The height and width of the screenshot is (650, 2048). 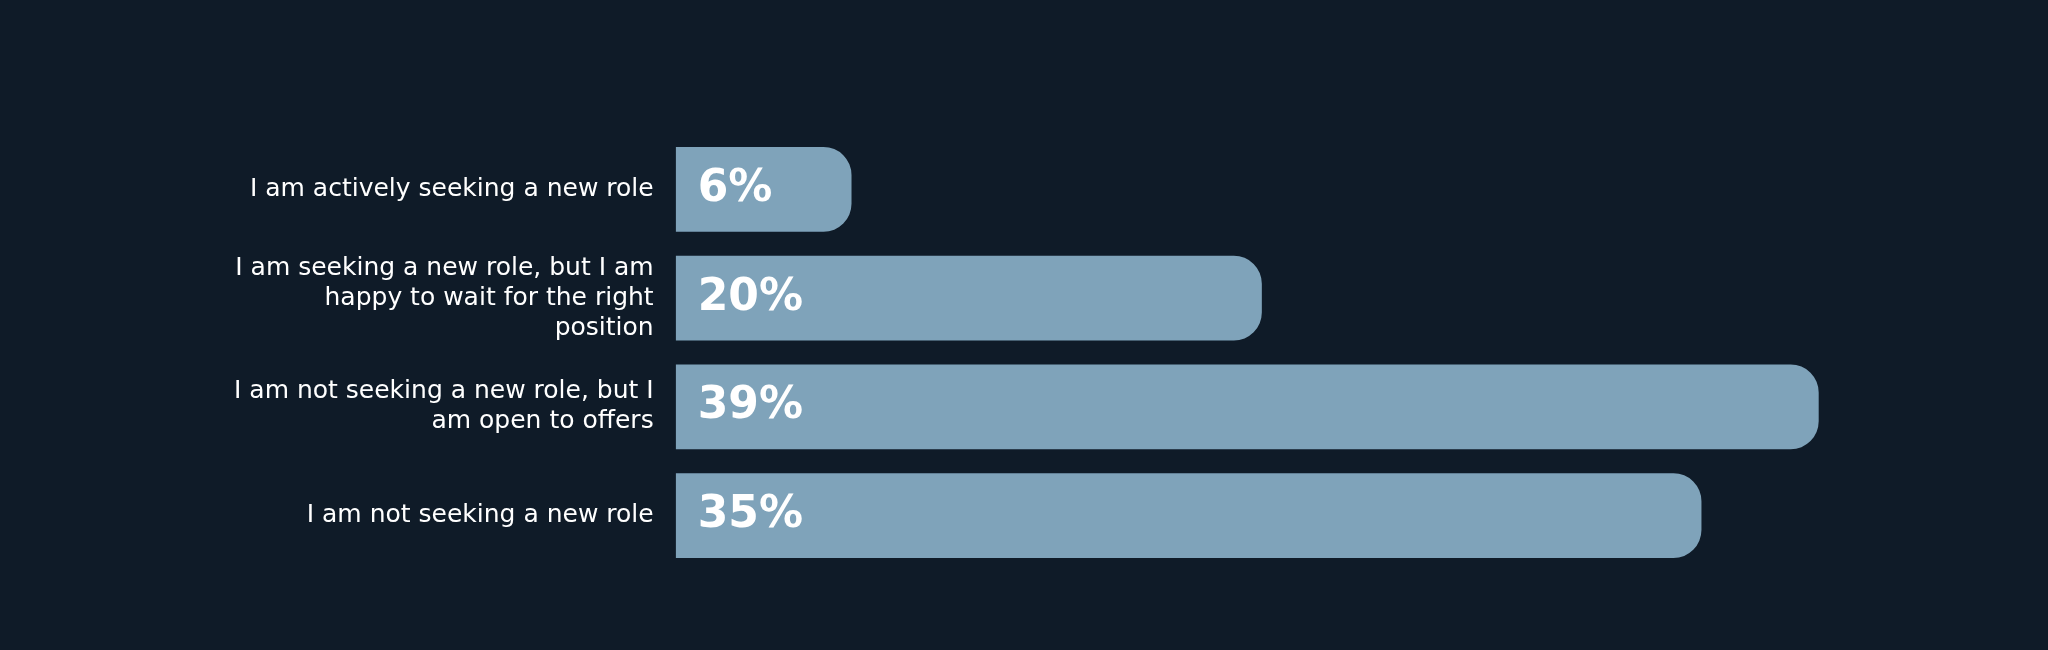 I want to click on y-tick-label: I am not seeking a new role, but I am open to offers, so click(x=443, y=405).